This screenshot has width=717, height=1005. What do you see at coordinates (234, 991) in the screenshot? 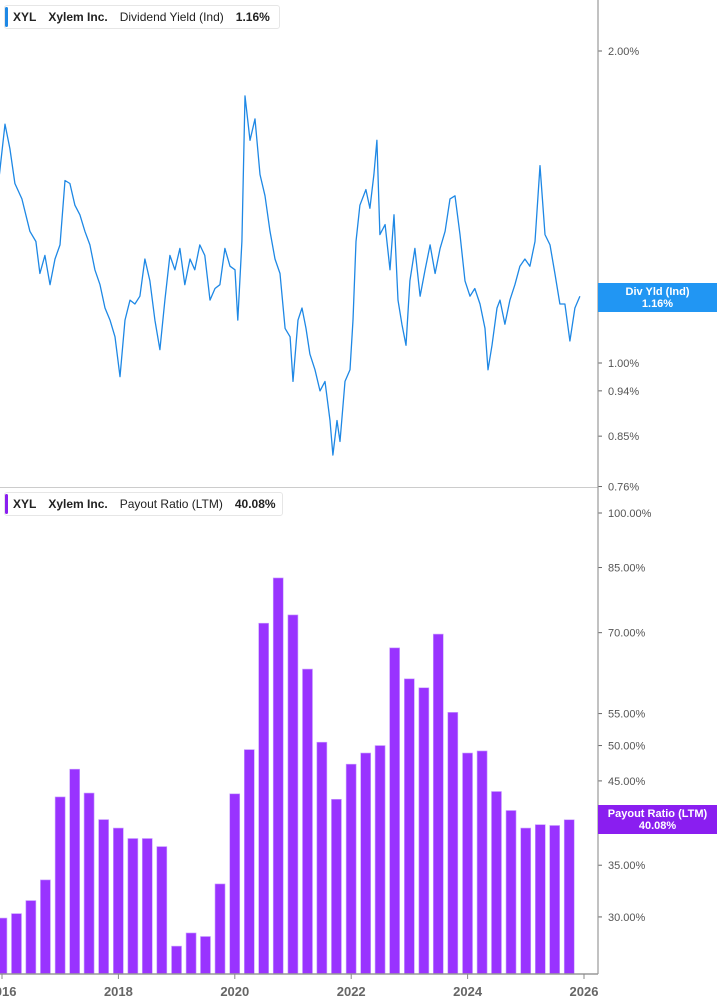
I see `x-tick-label: 2020` at bounding box center [234, 991].